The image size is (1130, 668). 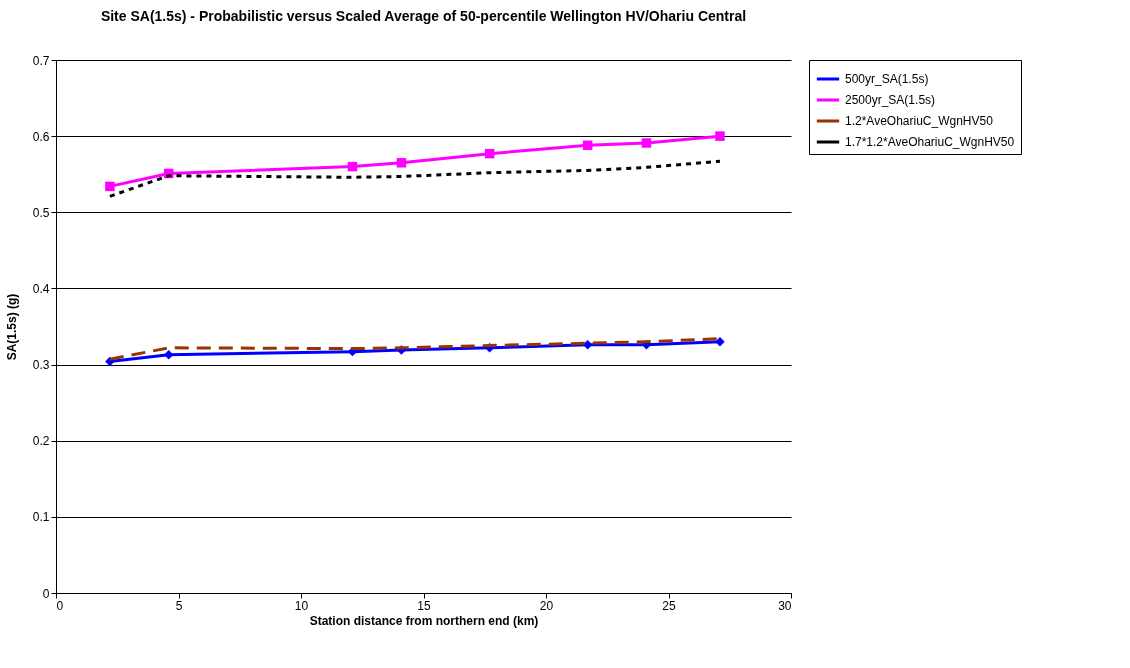 What do you see at coordinates (179, 605) in the screenshot?
I see `x-tick-label: 5` at bounding box center [179, 605].